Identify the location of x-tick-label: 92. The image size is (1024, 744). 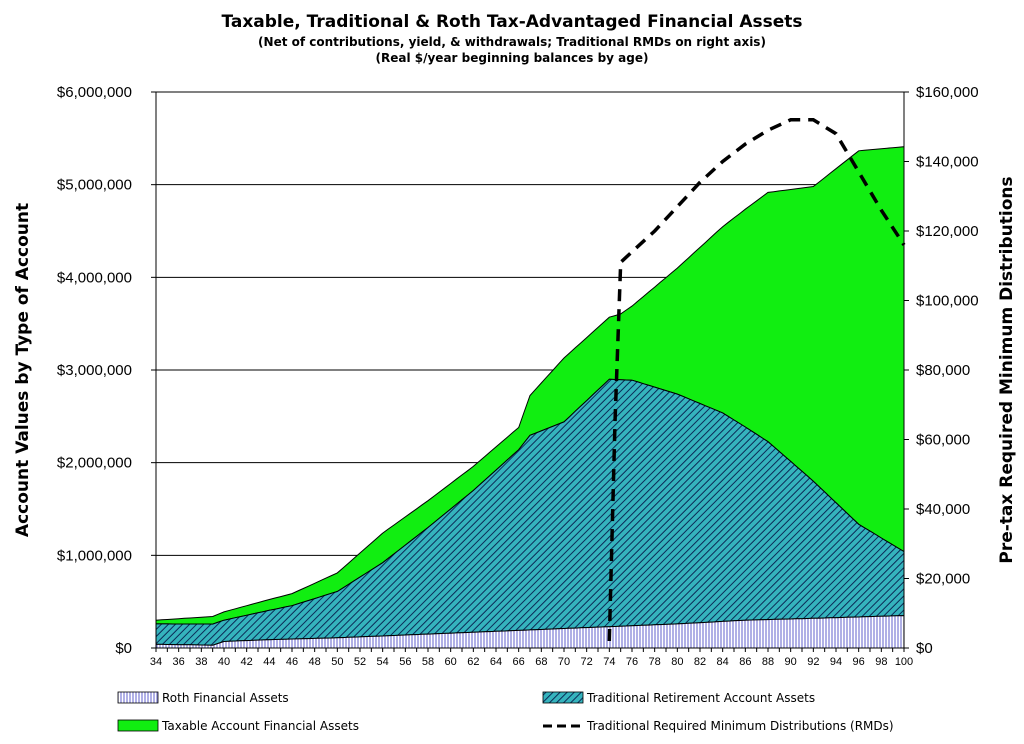
(813, 662).